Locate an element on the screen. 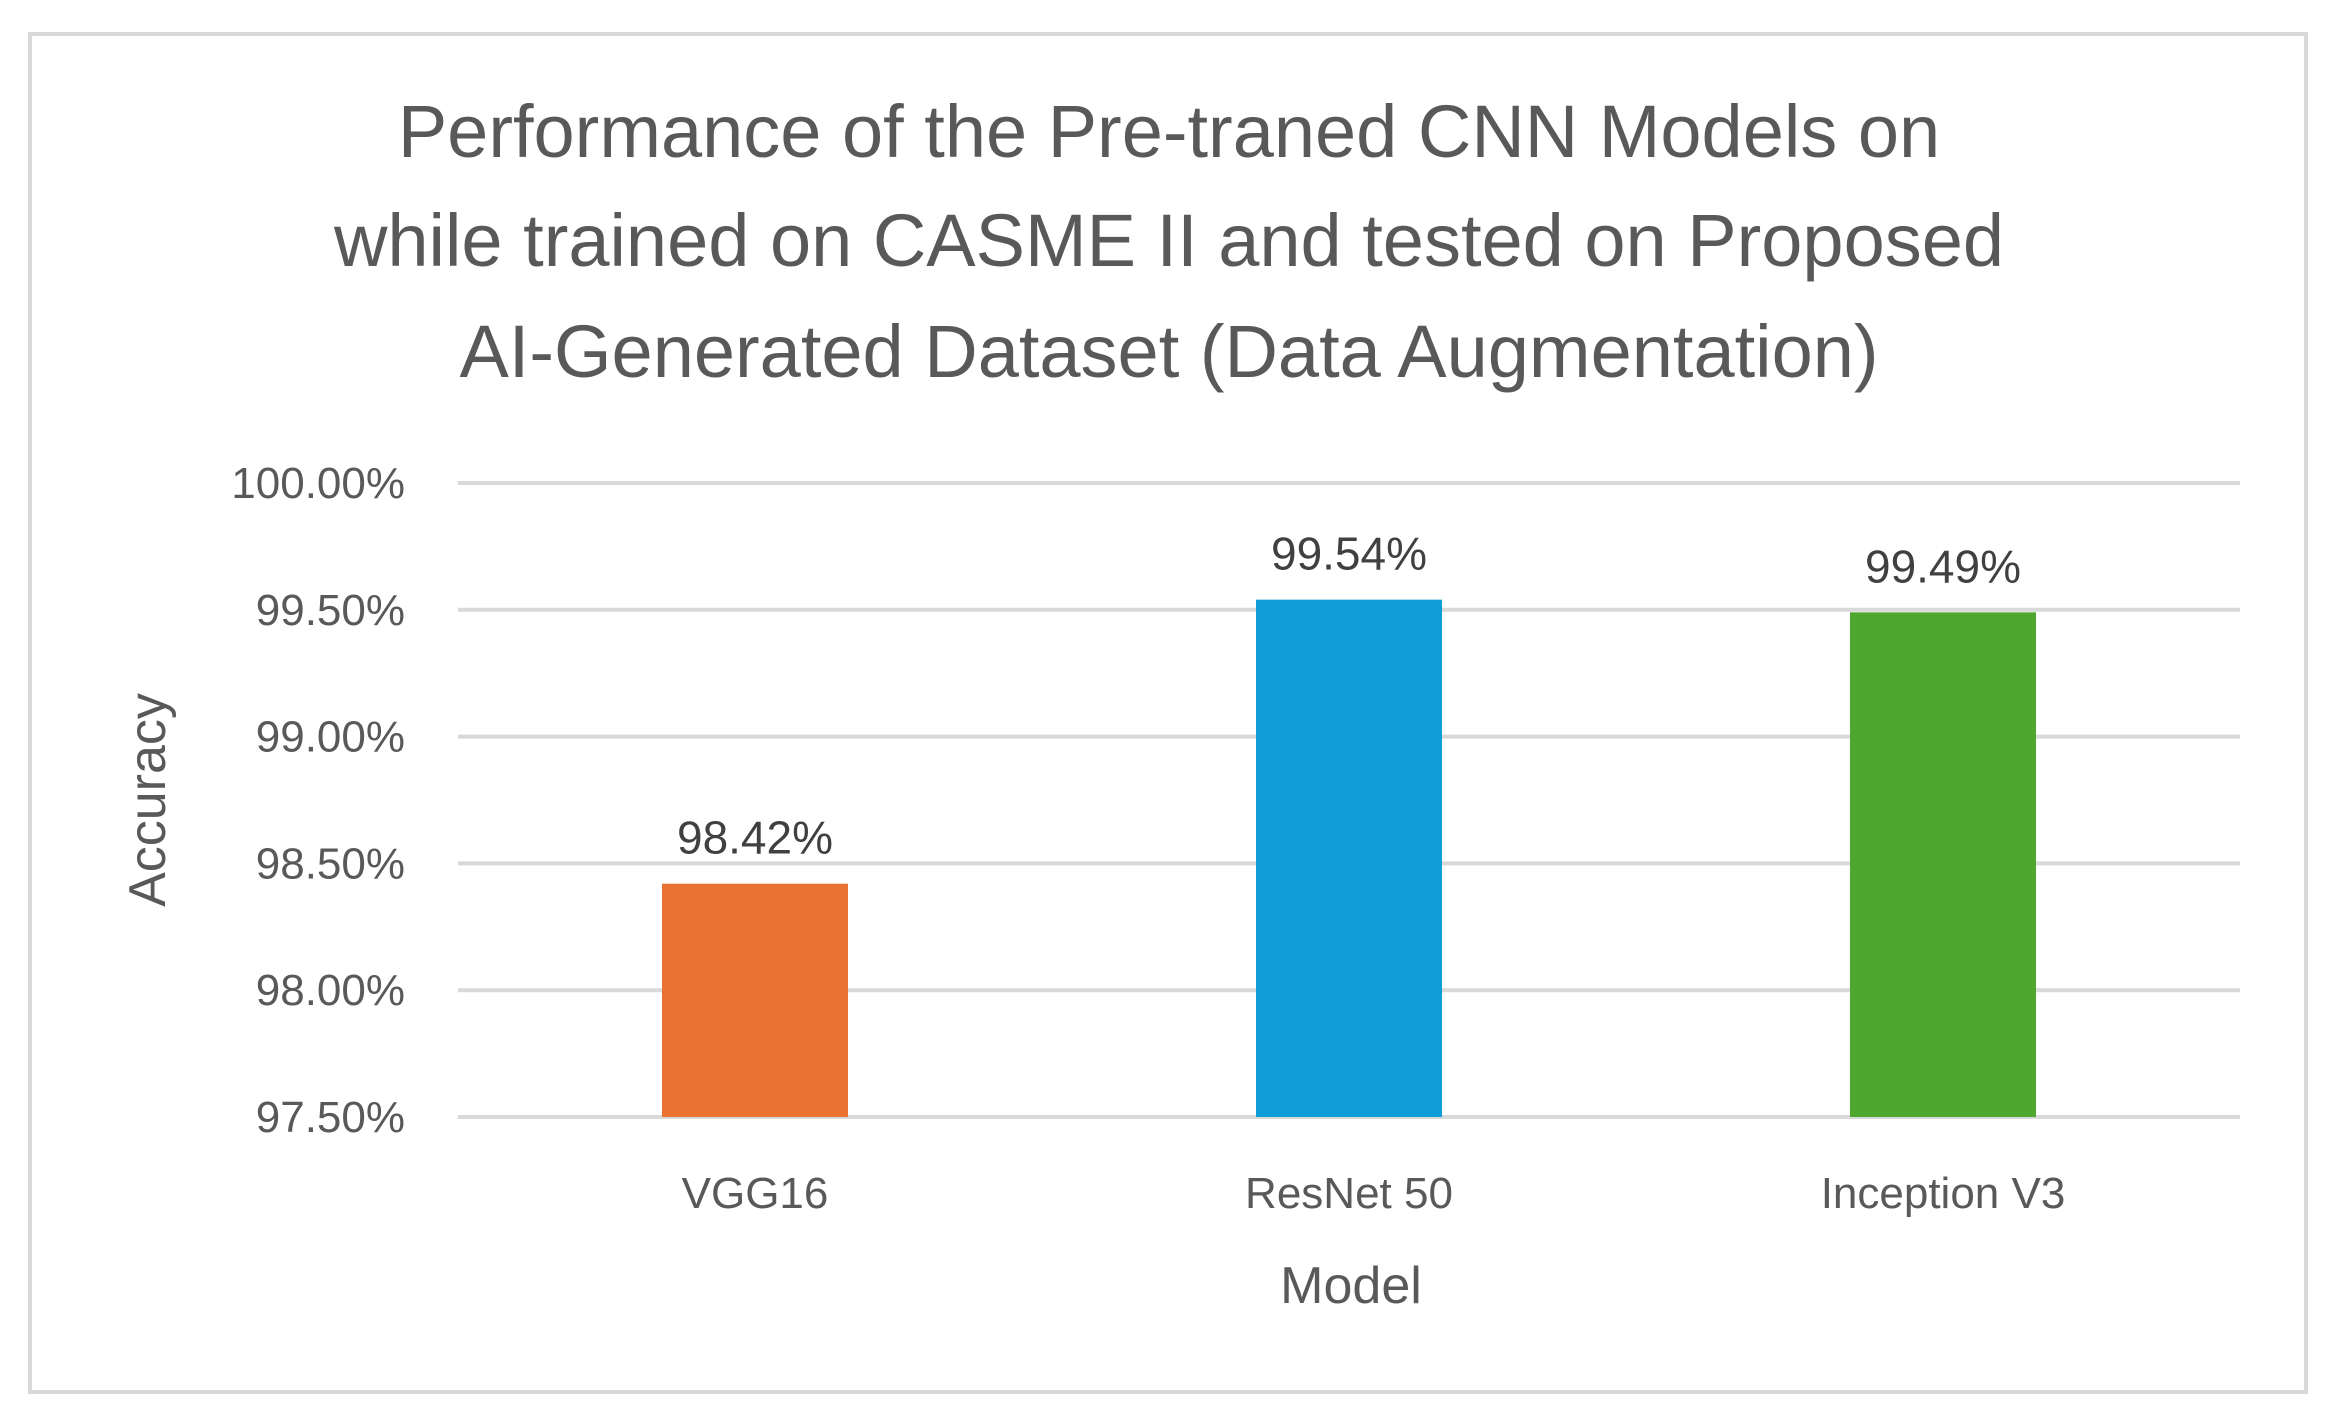 The image size is (2338, 1425). x-tick-label: Inception V3 is located at coordinates (1943, 1193).